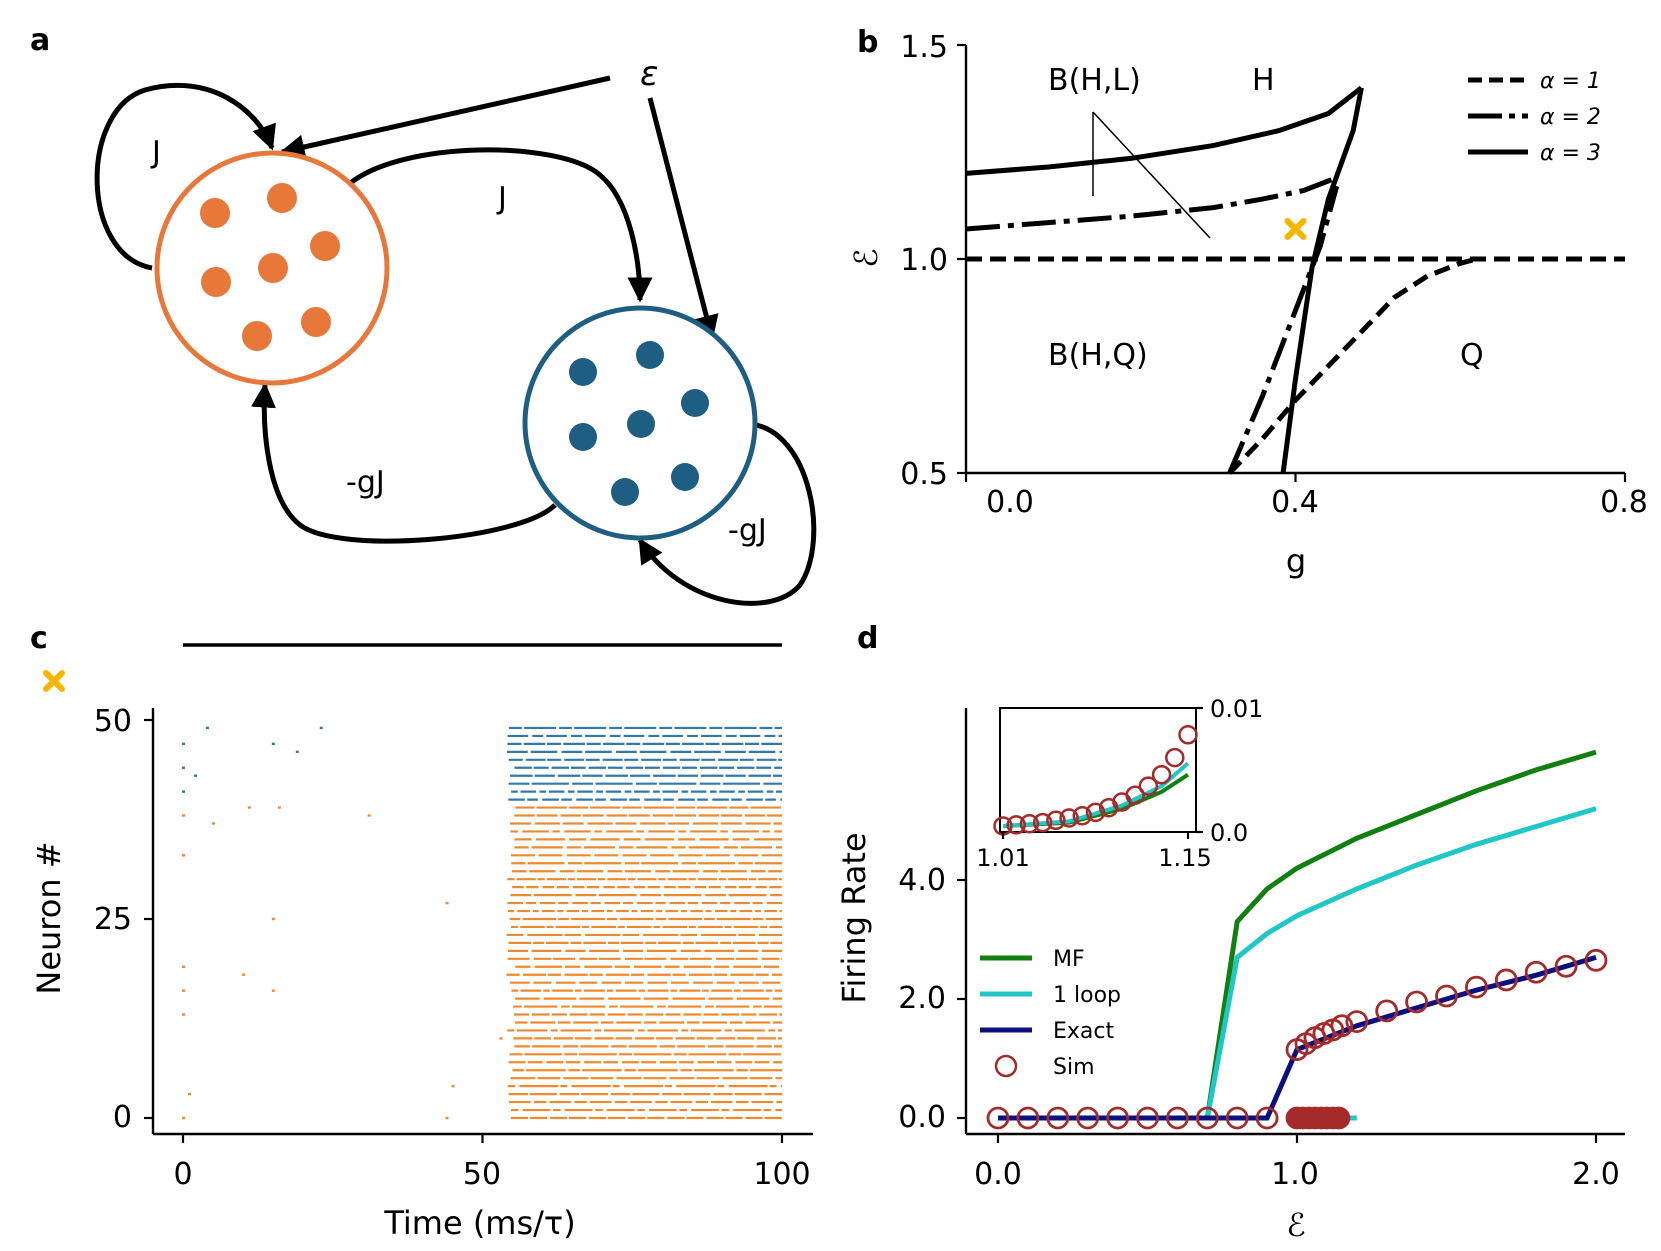 Image resolution: width=1661 pixels, height=1251 pixels. I want to click on legend-label-sim: Sim, so click(1074, 1067).